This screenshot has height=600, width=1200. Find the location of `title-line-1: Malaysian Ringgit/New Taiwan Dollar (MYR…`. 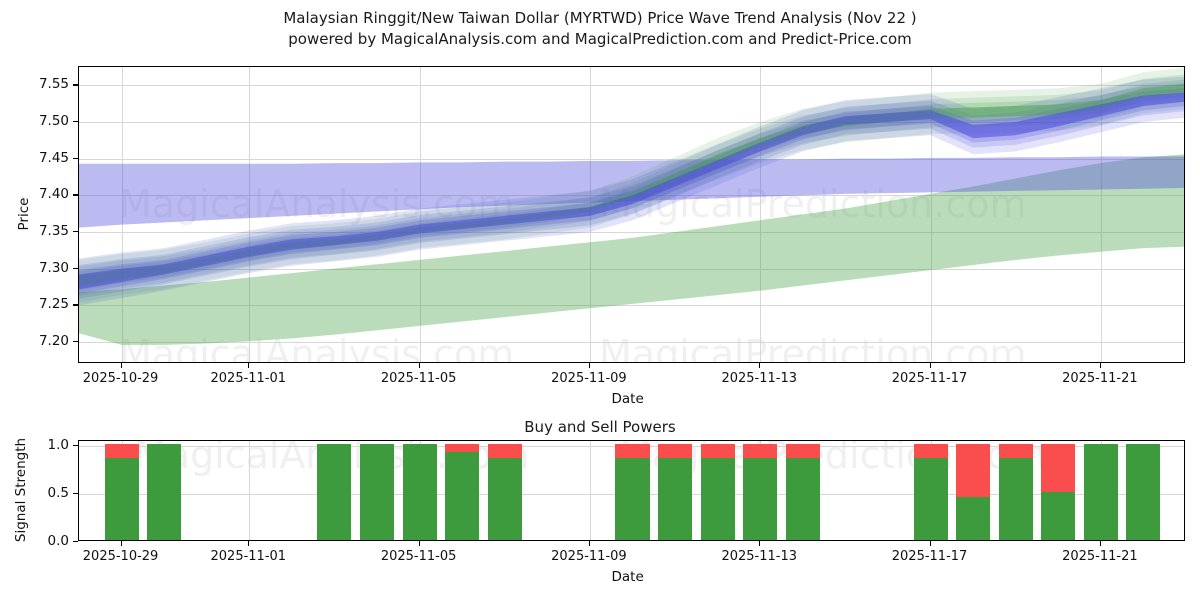

title-line-1: Malaysian Ringgit/New Taiwan Dollar (MYR… is located at coordinates (600, 18).